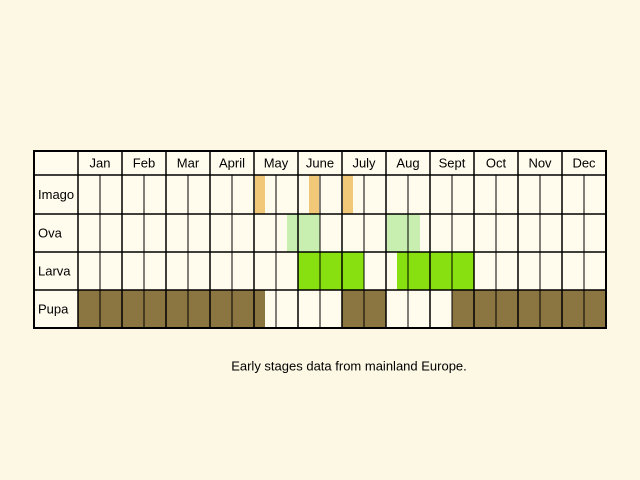  Describe the element at coordinates (407, 162) in the screenshot. I see `month-label: Aug` at that location.